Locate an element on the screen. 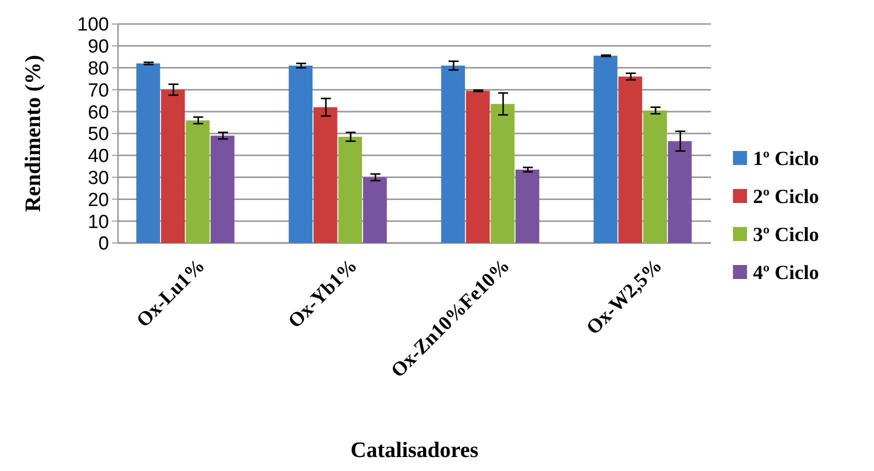 The height and width of the screenshot is (471, 874). y-tick-label: 0 is located at coordinates (103, 244).